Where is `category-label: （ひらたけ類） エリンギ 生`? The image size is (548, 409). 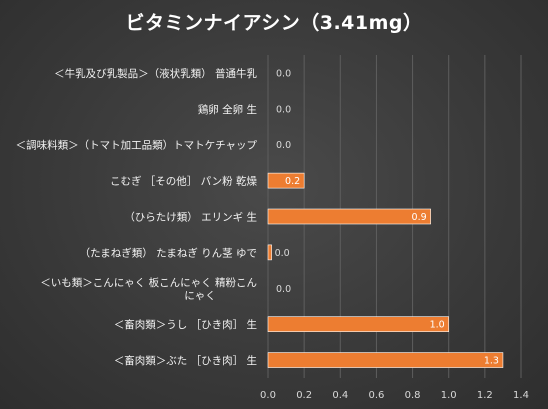 category-label: （ひらたけ類） エリンギ 生 is located at coordinates (190, 217).